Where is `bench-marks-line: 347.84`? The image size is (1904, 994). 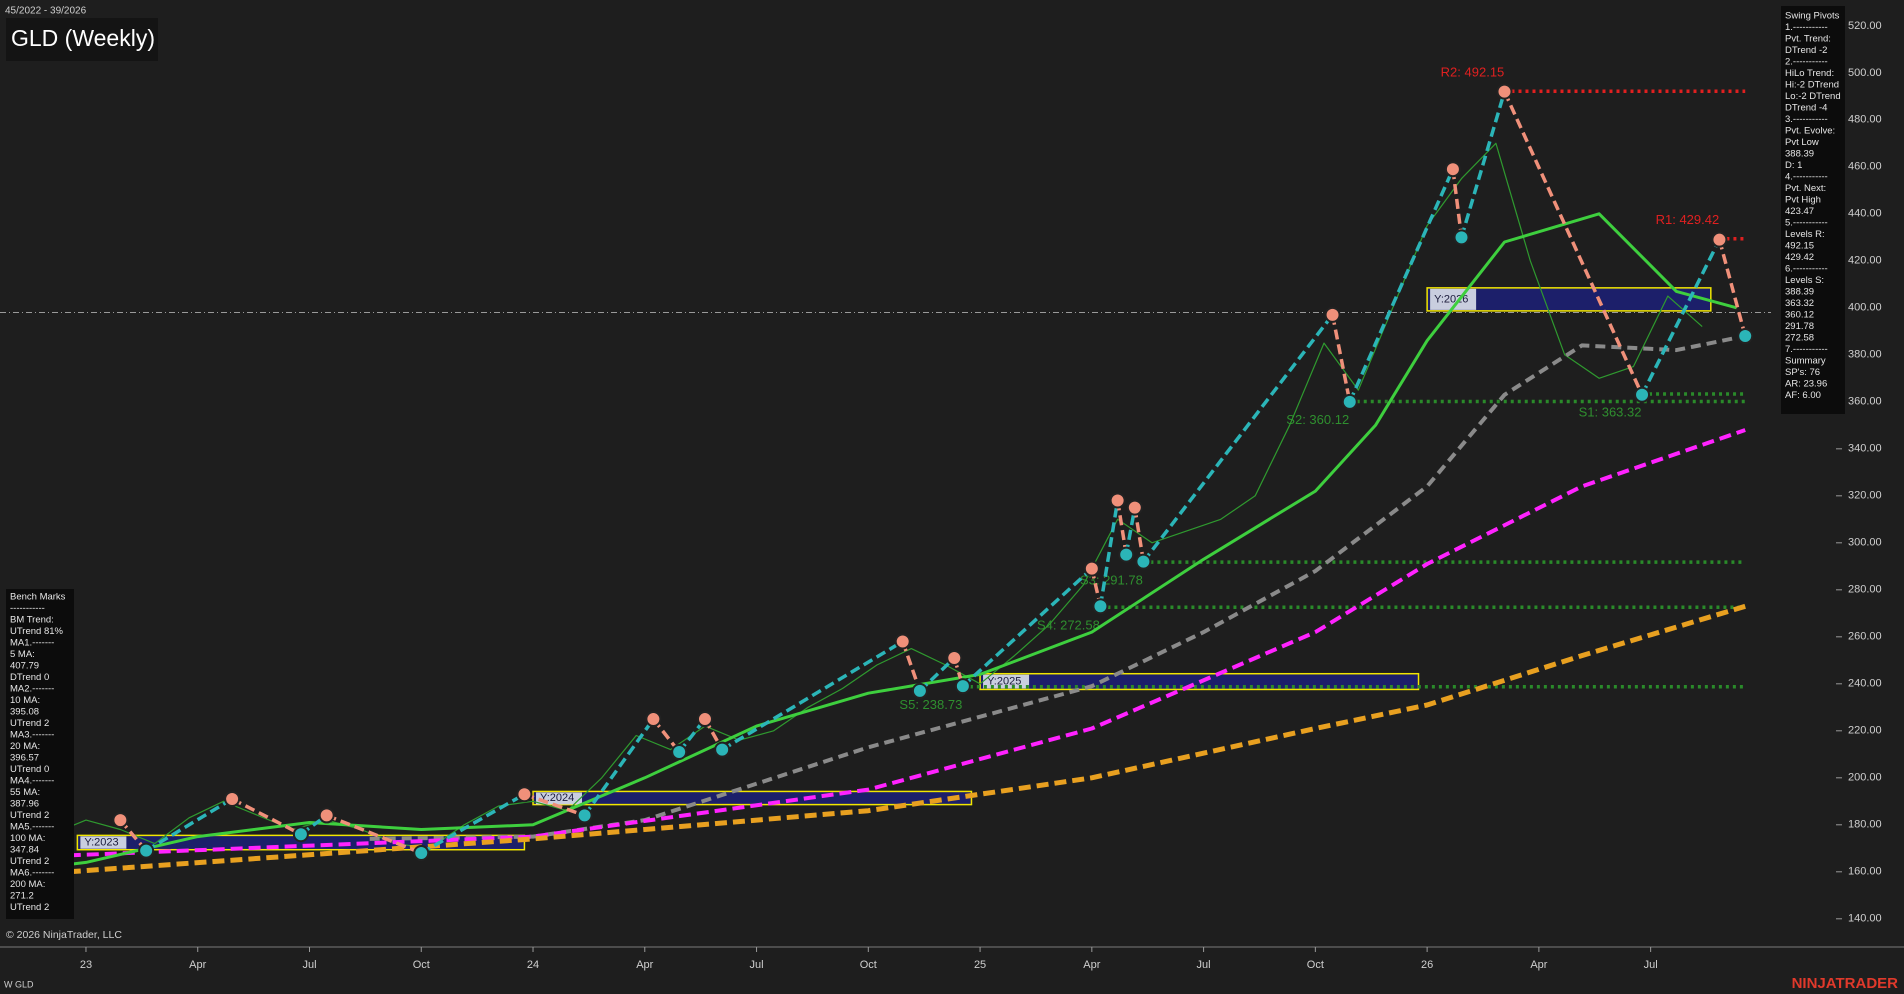 bench-marks-line: 347.84 is located at coordinates (24, 850).